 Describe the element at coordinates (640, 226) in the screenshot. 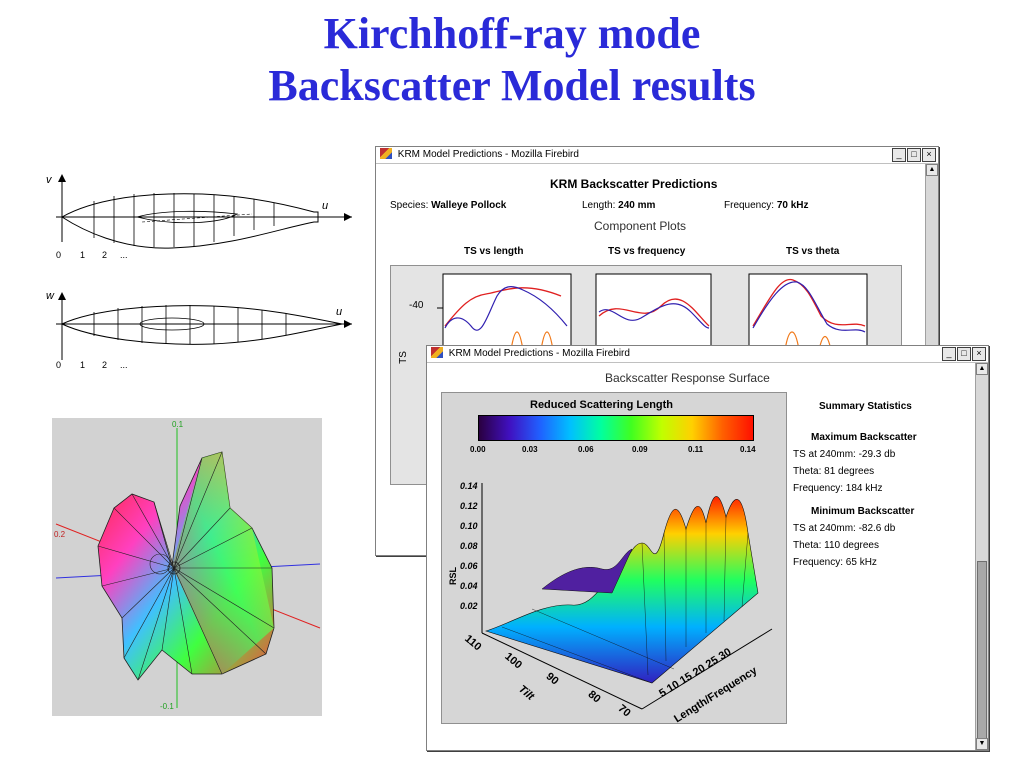

I see `component-plots-title: Component Plots` at that location.